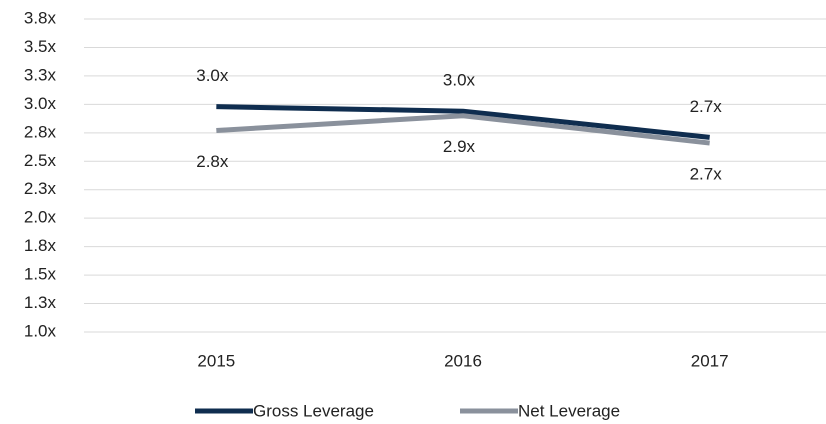 This screenshot has height=424, width=826. What do you see at coordinates (40, 188) in the screenshot?
I see `y-tick-label: 2.3x` at bounding box center [40, 188].